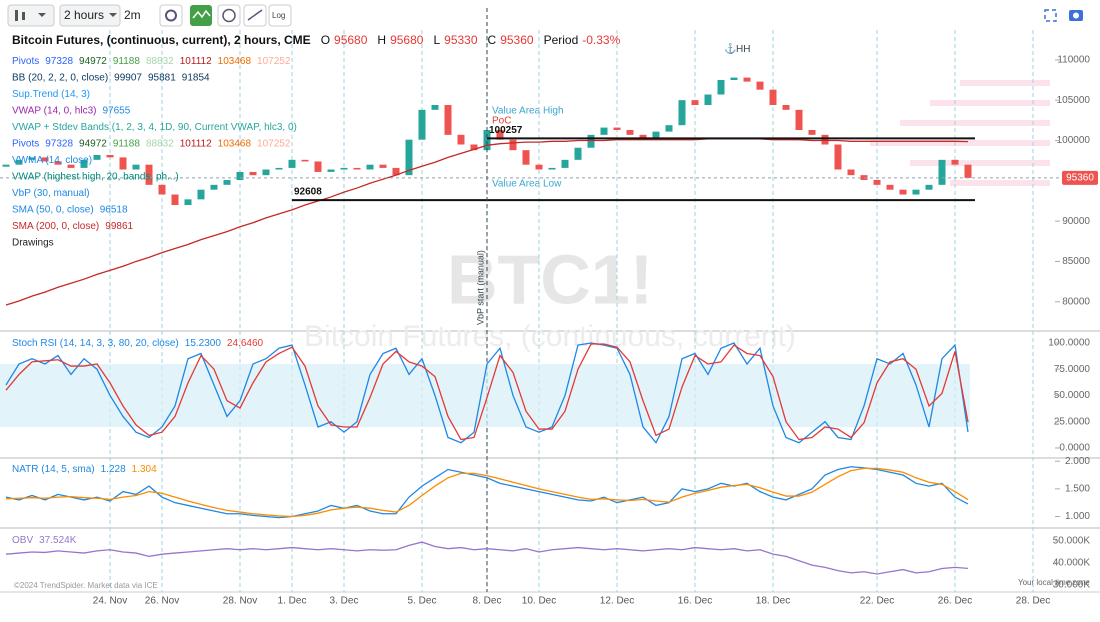 The image size is (1100, 622). I want to click on y-tick-label: 50.0000, so click(1072, 395).